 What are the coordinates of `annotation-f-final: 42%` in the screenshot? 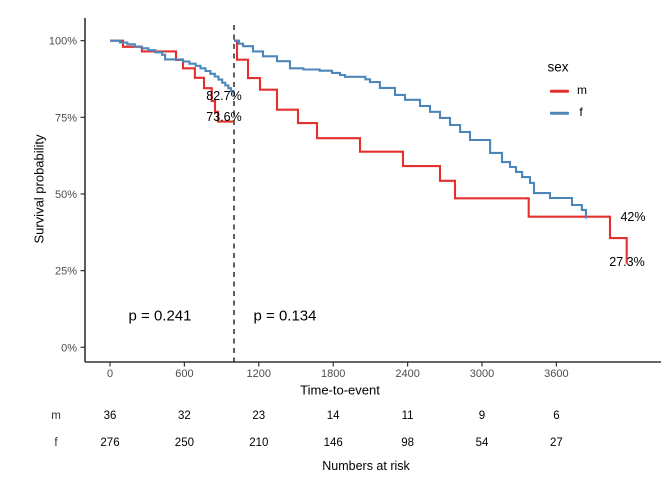 It's located at (633, 217).